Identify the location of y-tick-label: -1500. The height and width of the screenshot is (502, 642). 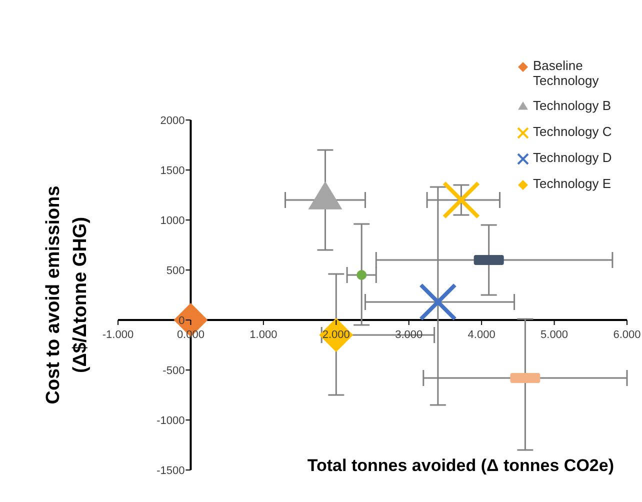
(170, 471).